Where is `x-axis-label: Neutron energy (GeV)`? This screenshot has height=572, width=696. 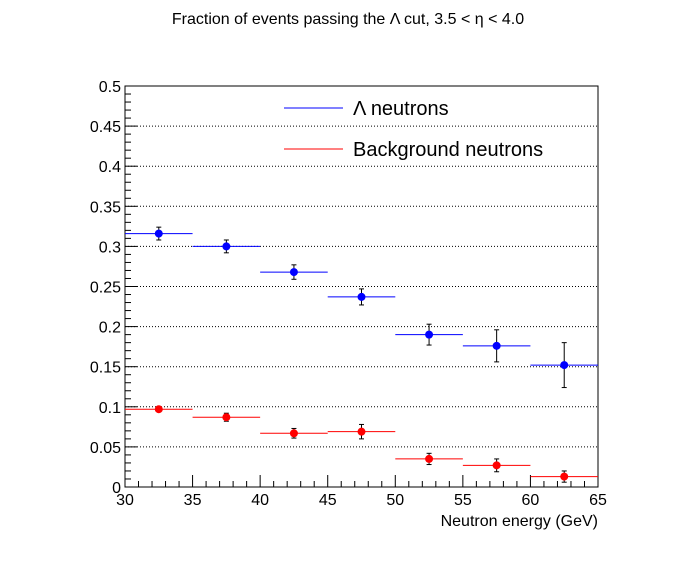 x-axis-label: Neutron energy (GeV) is located at coordinates (519, 521).